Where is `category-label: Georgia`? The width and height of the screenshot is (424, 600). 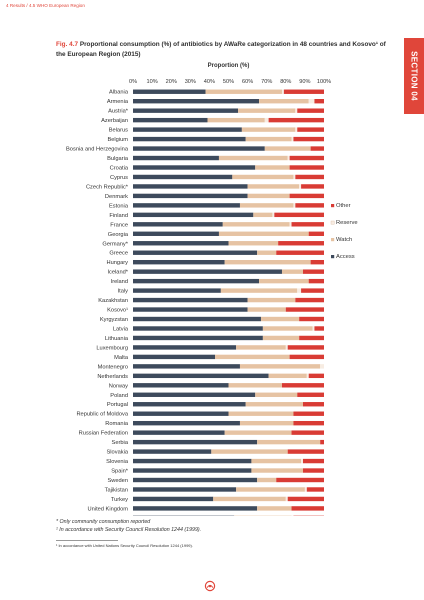 category-label: Georgia is located at coordinates (118, 235).